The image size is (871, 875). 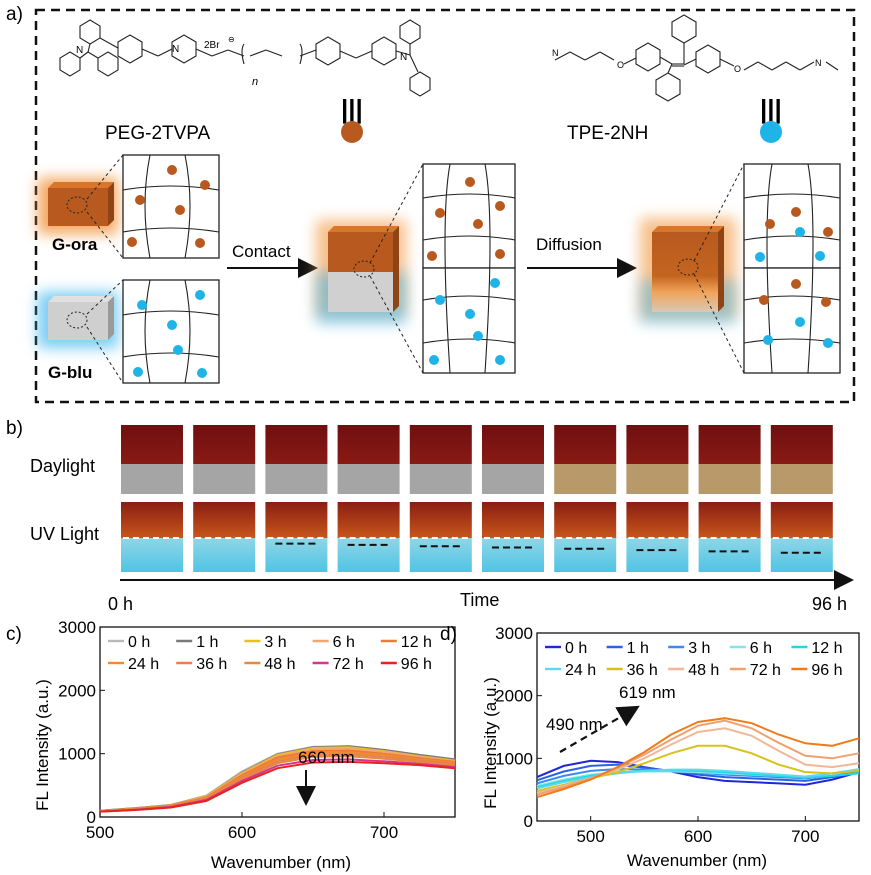 What do you see at coordinates (281, 862) in the screenshot?
I see `chart-c-xlabel: Wavenumber (nm)` at bounding box center [281, 862].